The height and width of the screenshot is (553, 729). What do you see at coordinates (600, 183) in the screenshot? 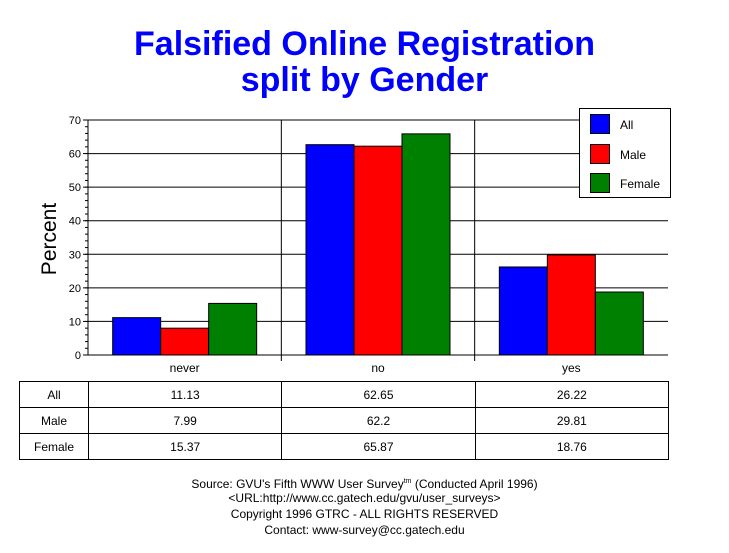
I see `legend-swatch-female` at bounding box center [600, 183].